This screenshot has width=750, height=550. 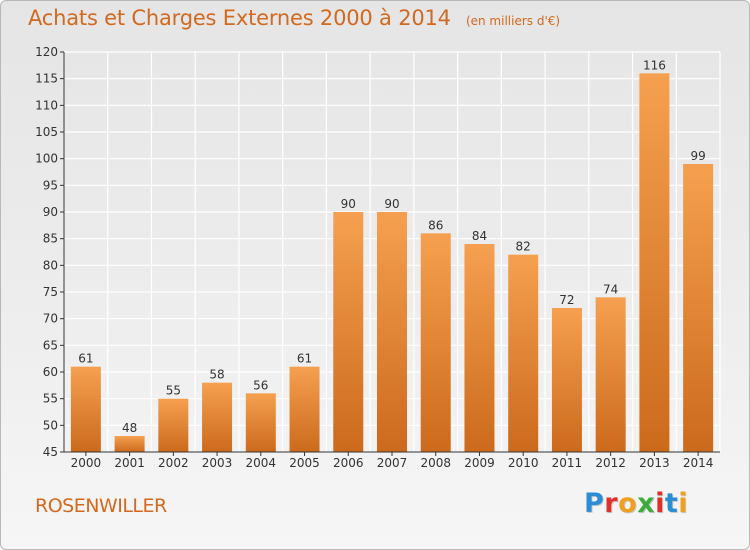 What do you see at coordinates (610, 463) in the screenshot?
I see `x-tick-label: 2012` at bounding box center [610, 463].